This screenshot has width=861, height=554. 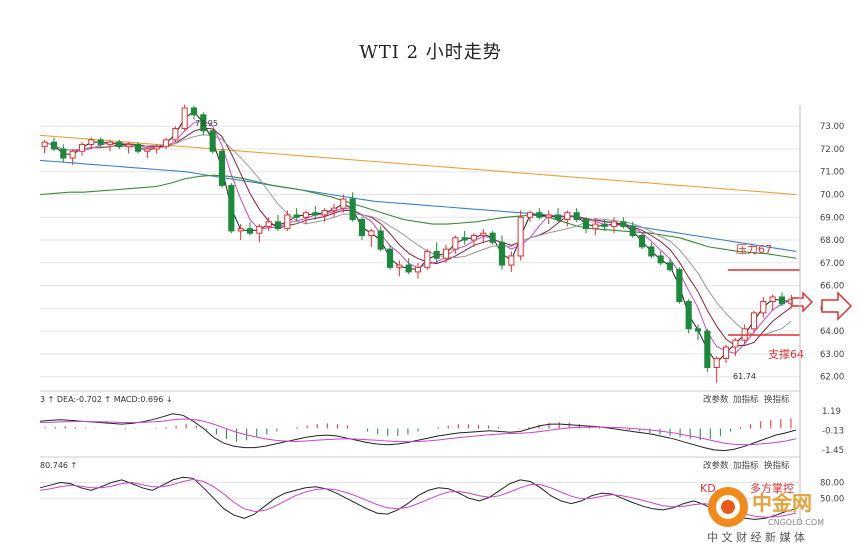 I want to click on macd-y-tick-label: -1.45, so click(x=833, y=451).